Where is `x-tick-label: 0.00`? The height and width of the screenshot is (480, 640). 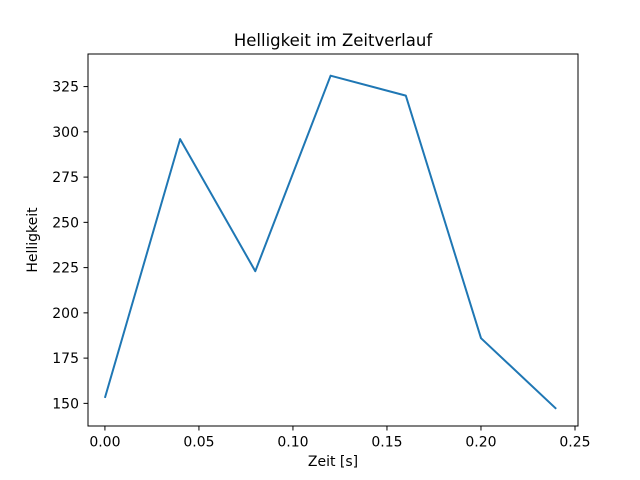 x-tick-label: 0.00 is located at coordinates (104, 443).